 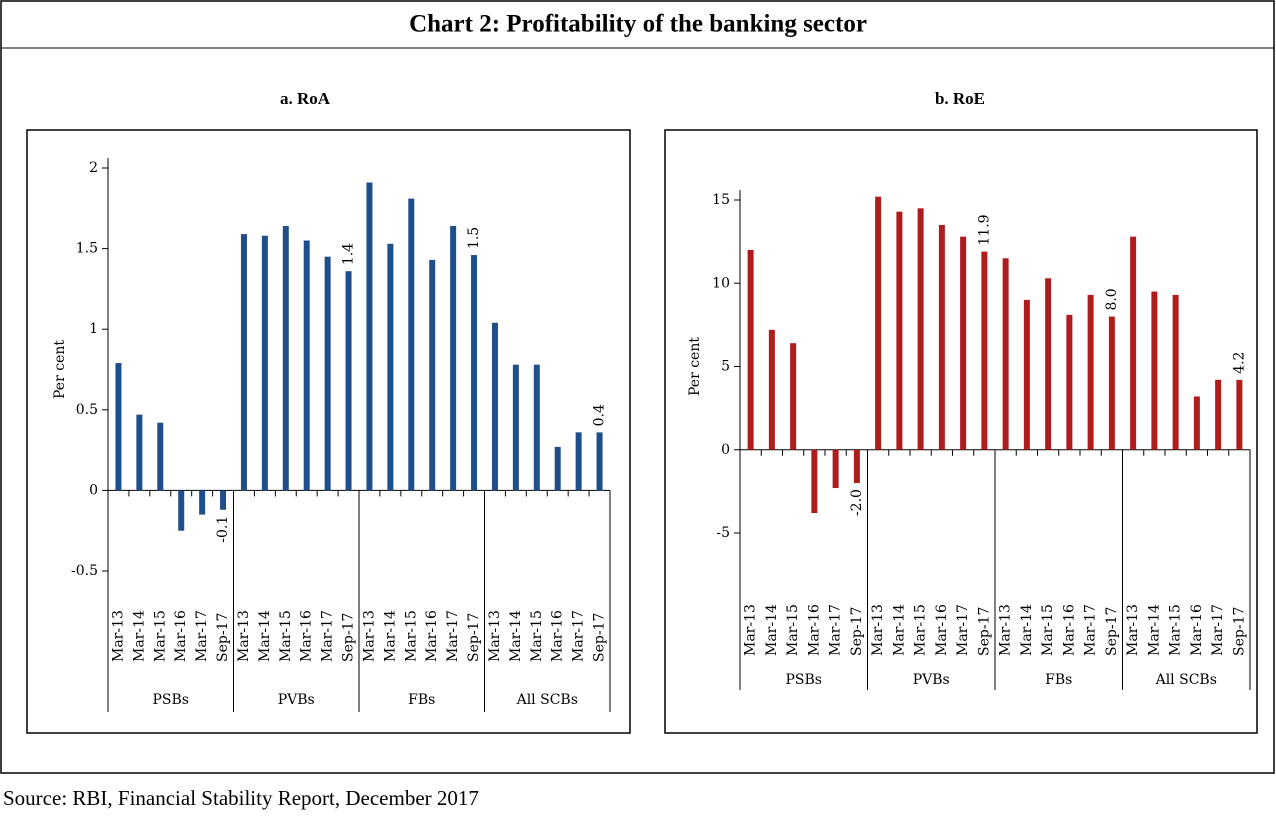 What do you see at coordinates (305, 98) in the screenshot?
I see `chart-title: a. RoA` at bounding box center [305, 98].